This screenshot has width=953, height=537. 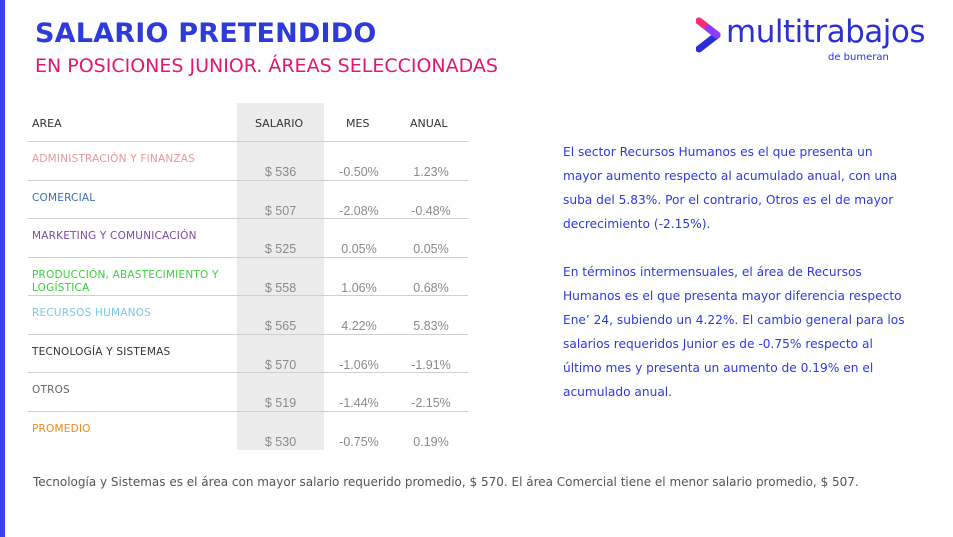 I want to click on logo-wordmark: multitrabajos, so click(x=826, y=32).